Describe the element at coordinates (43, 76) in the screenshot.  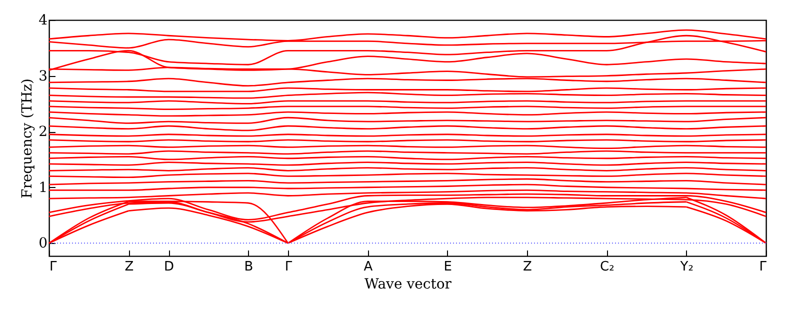
I see `y-tick-label: 3` at that location.